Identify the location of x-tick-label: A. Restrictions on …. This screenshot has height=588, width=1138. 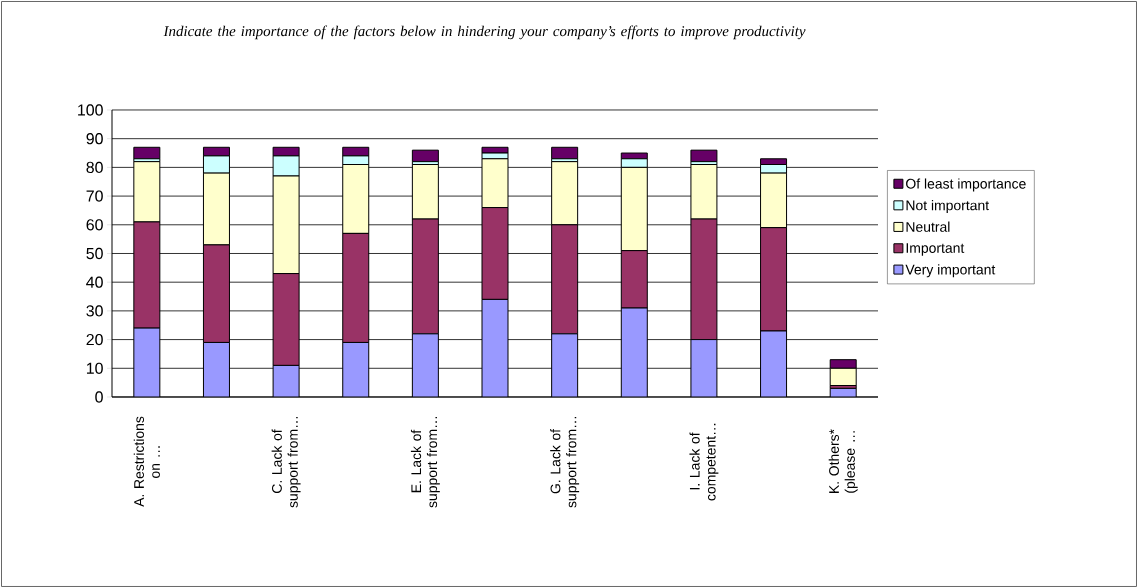
(146, 461).